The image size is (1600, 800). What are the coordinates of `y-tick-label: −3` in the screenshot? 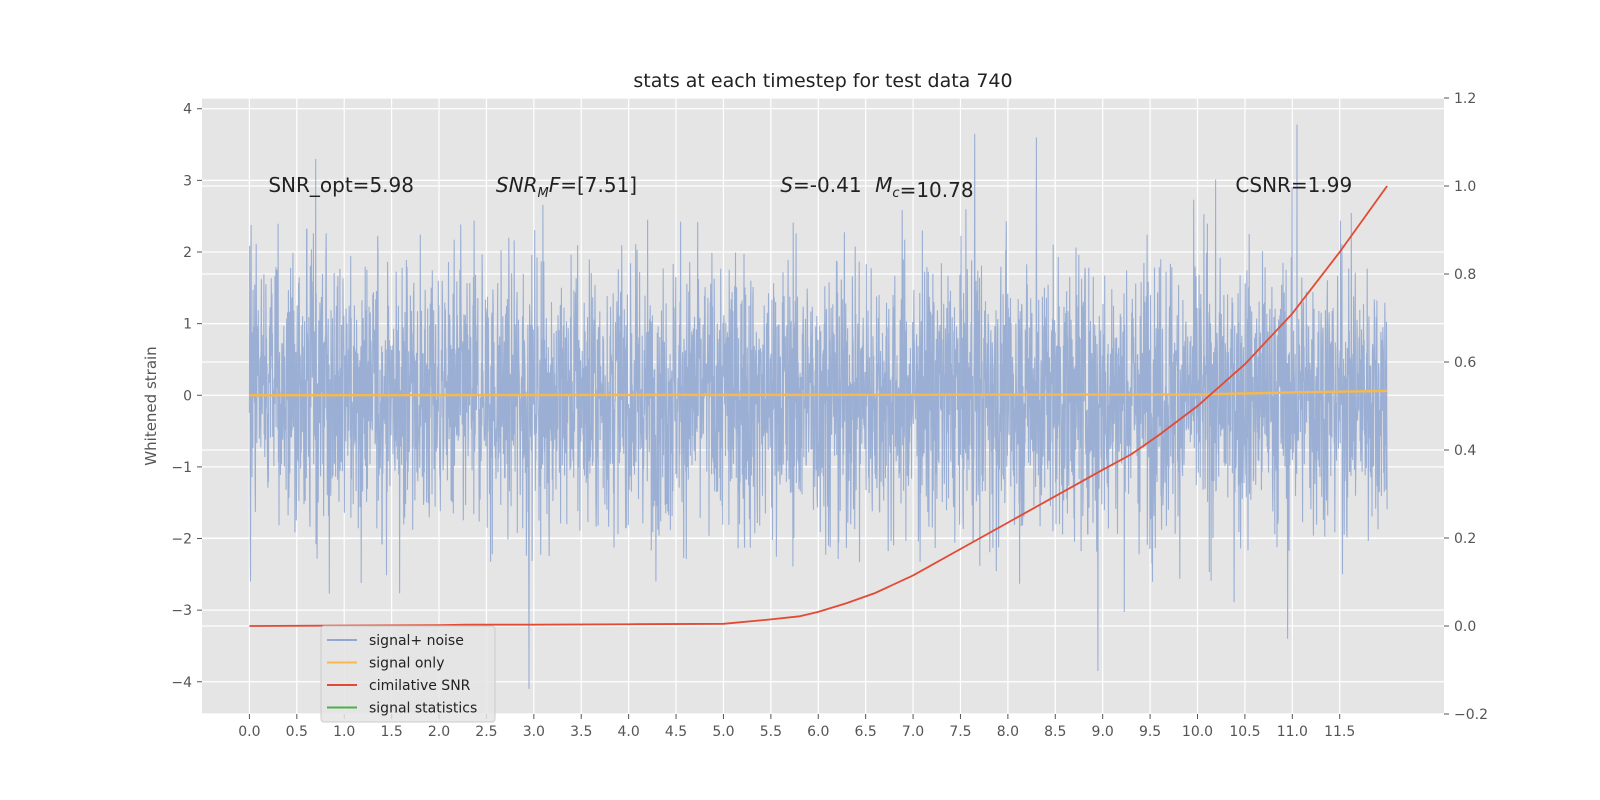 It's located at (181, 611).